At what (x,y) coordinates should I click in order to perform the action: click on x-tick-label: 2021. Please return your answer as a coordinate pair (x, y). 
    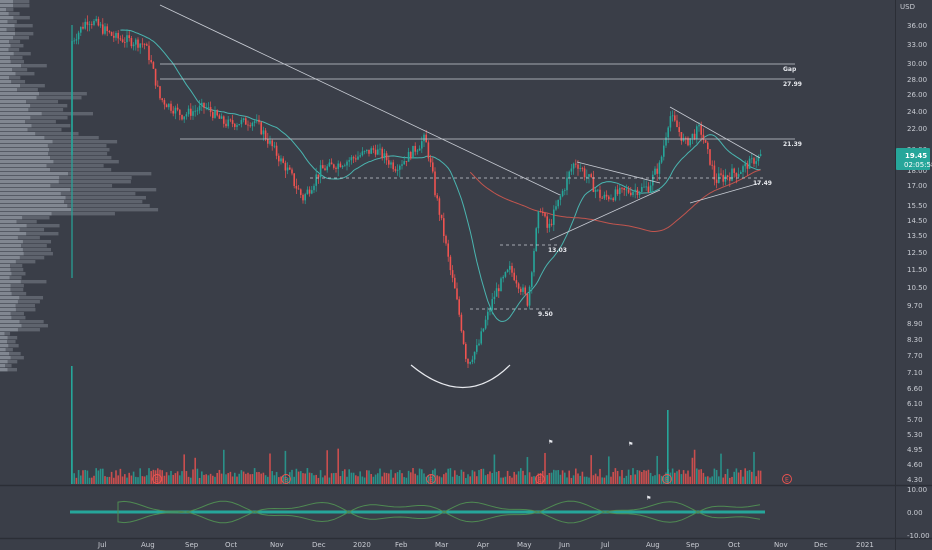
    Looking at the image, I should click on (865, 545).